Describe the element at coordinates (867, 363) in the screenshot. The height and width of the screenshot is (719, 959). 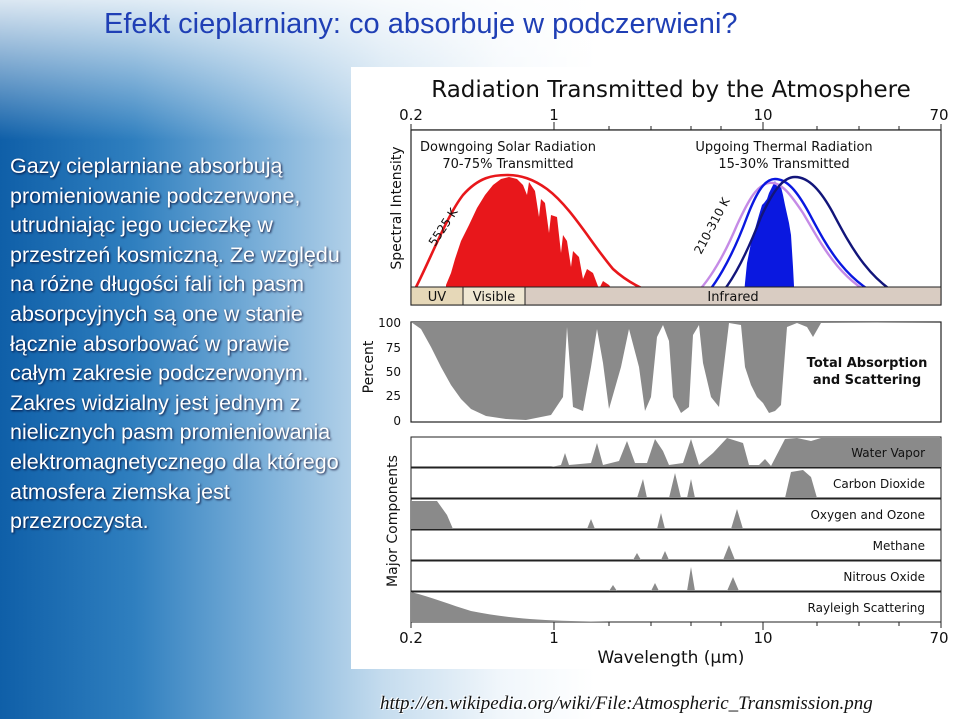
I see `absorption-label-1: Total Absorption` at that location.